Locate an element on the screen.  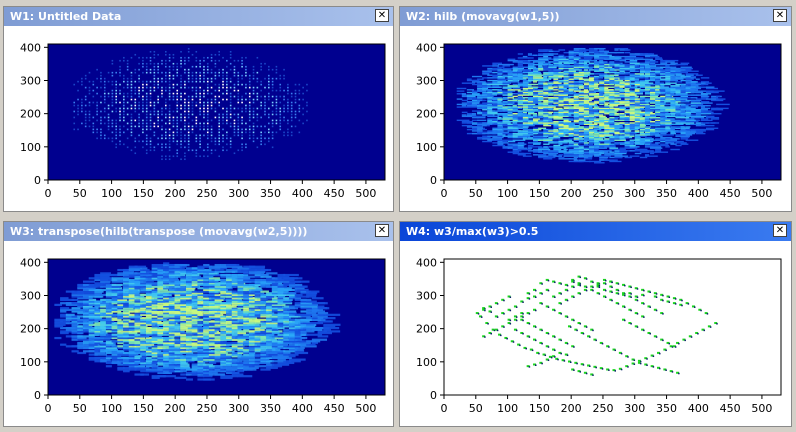
window-w2-titlebar: W2: hilb (movavg(w1,5)) ✕ is located at coordinates (595, 16).